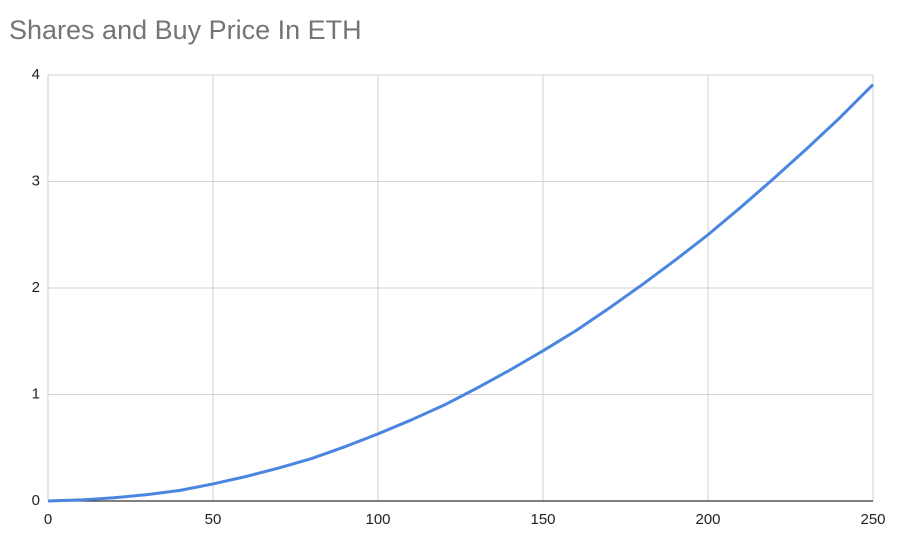 Image resolution: width=898 pixels, height=536 pixels. I want to click on x-tick-label: 100, so click(377, 519).